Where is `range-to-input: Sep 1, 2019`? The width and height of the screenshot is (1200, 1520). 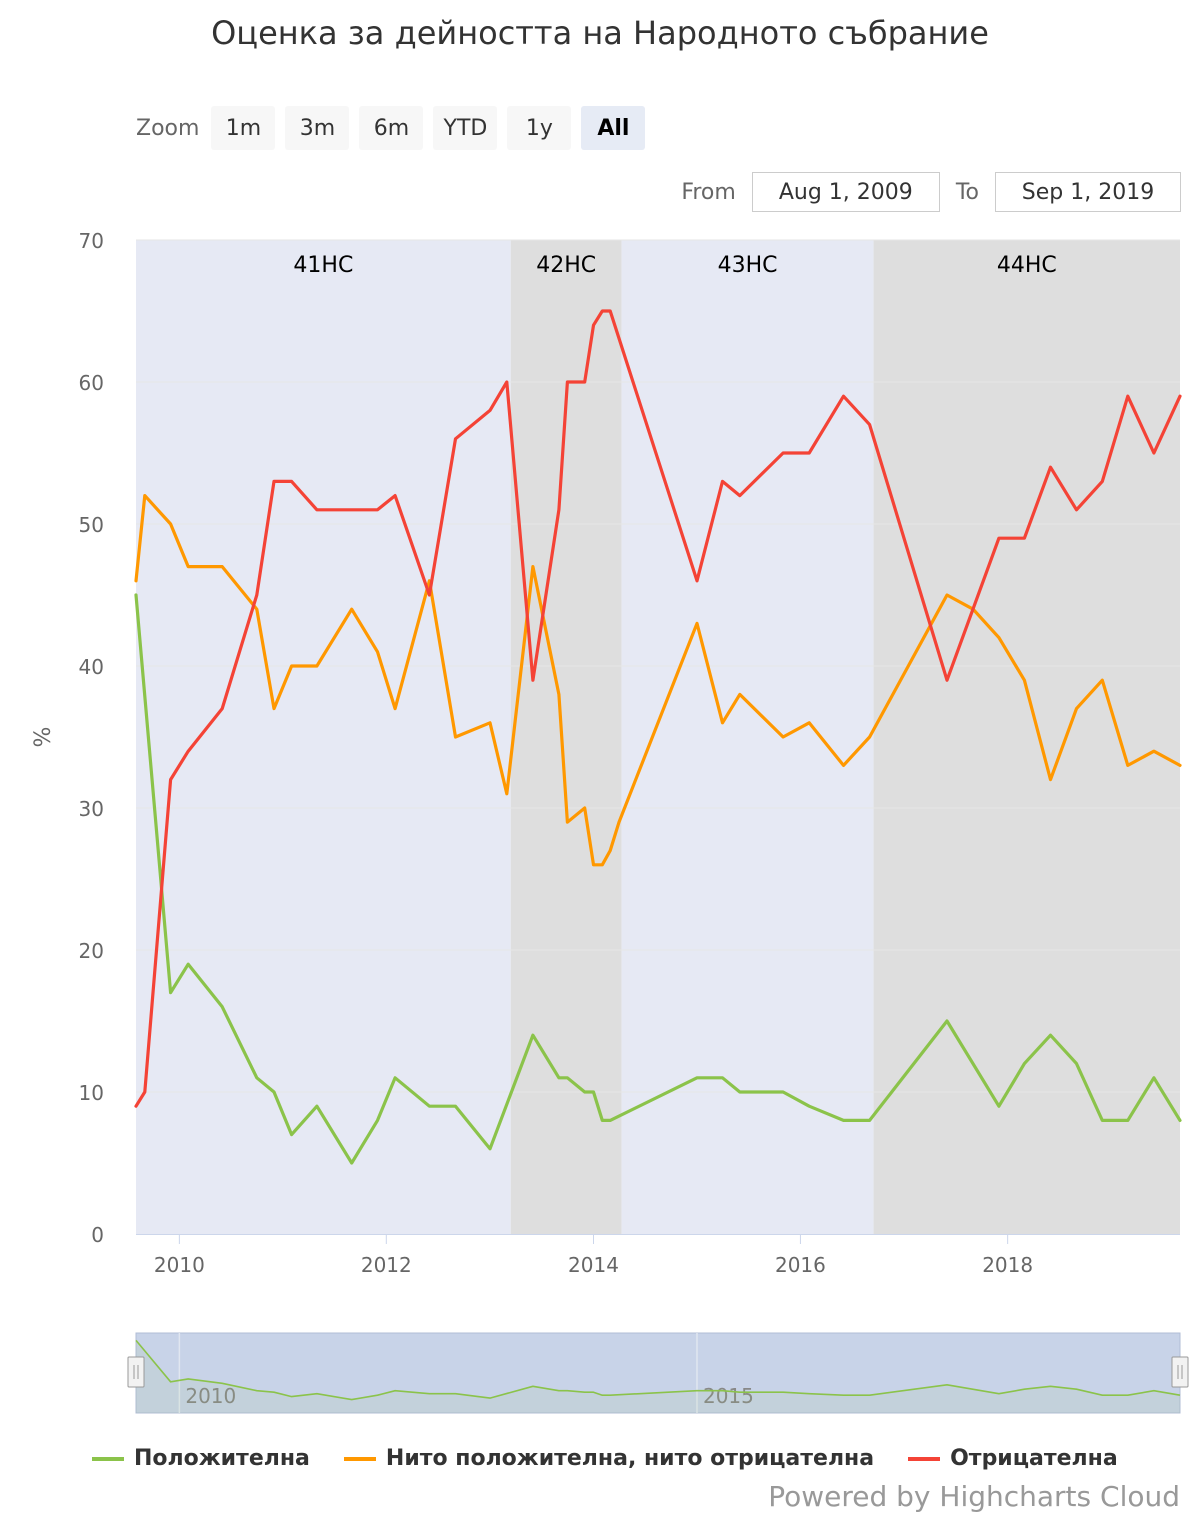
range-to-input: Sep 1, 2019 is located at coordinates (1088, 192).